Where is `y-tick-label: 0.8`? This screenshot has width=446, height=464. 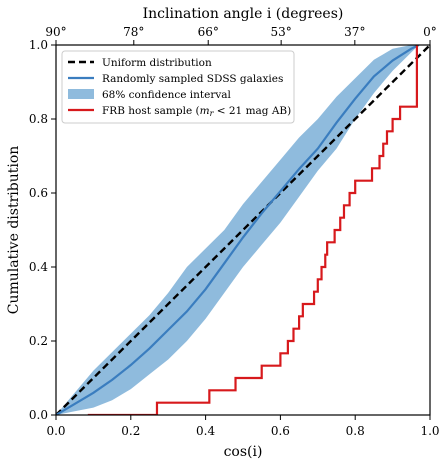 y-tick-label: 0.8 is located at coordinates (38, 119).